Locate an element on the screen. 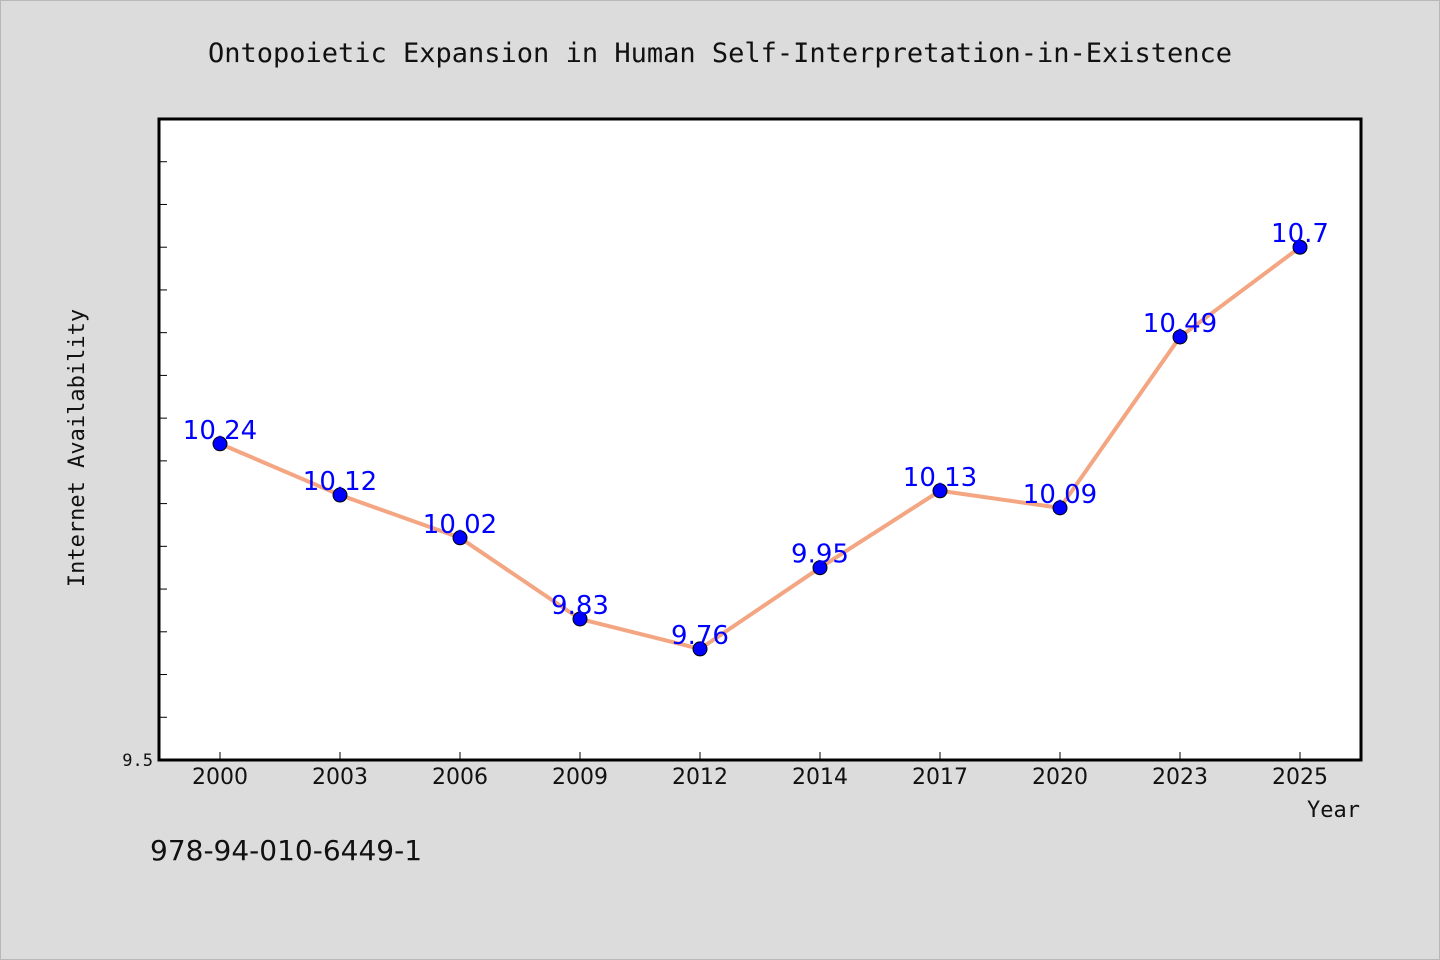 This screenshot has height=960, width=1440. x-tick-label: 2017 is located at coordinates (940, 777).